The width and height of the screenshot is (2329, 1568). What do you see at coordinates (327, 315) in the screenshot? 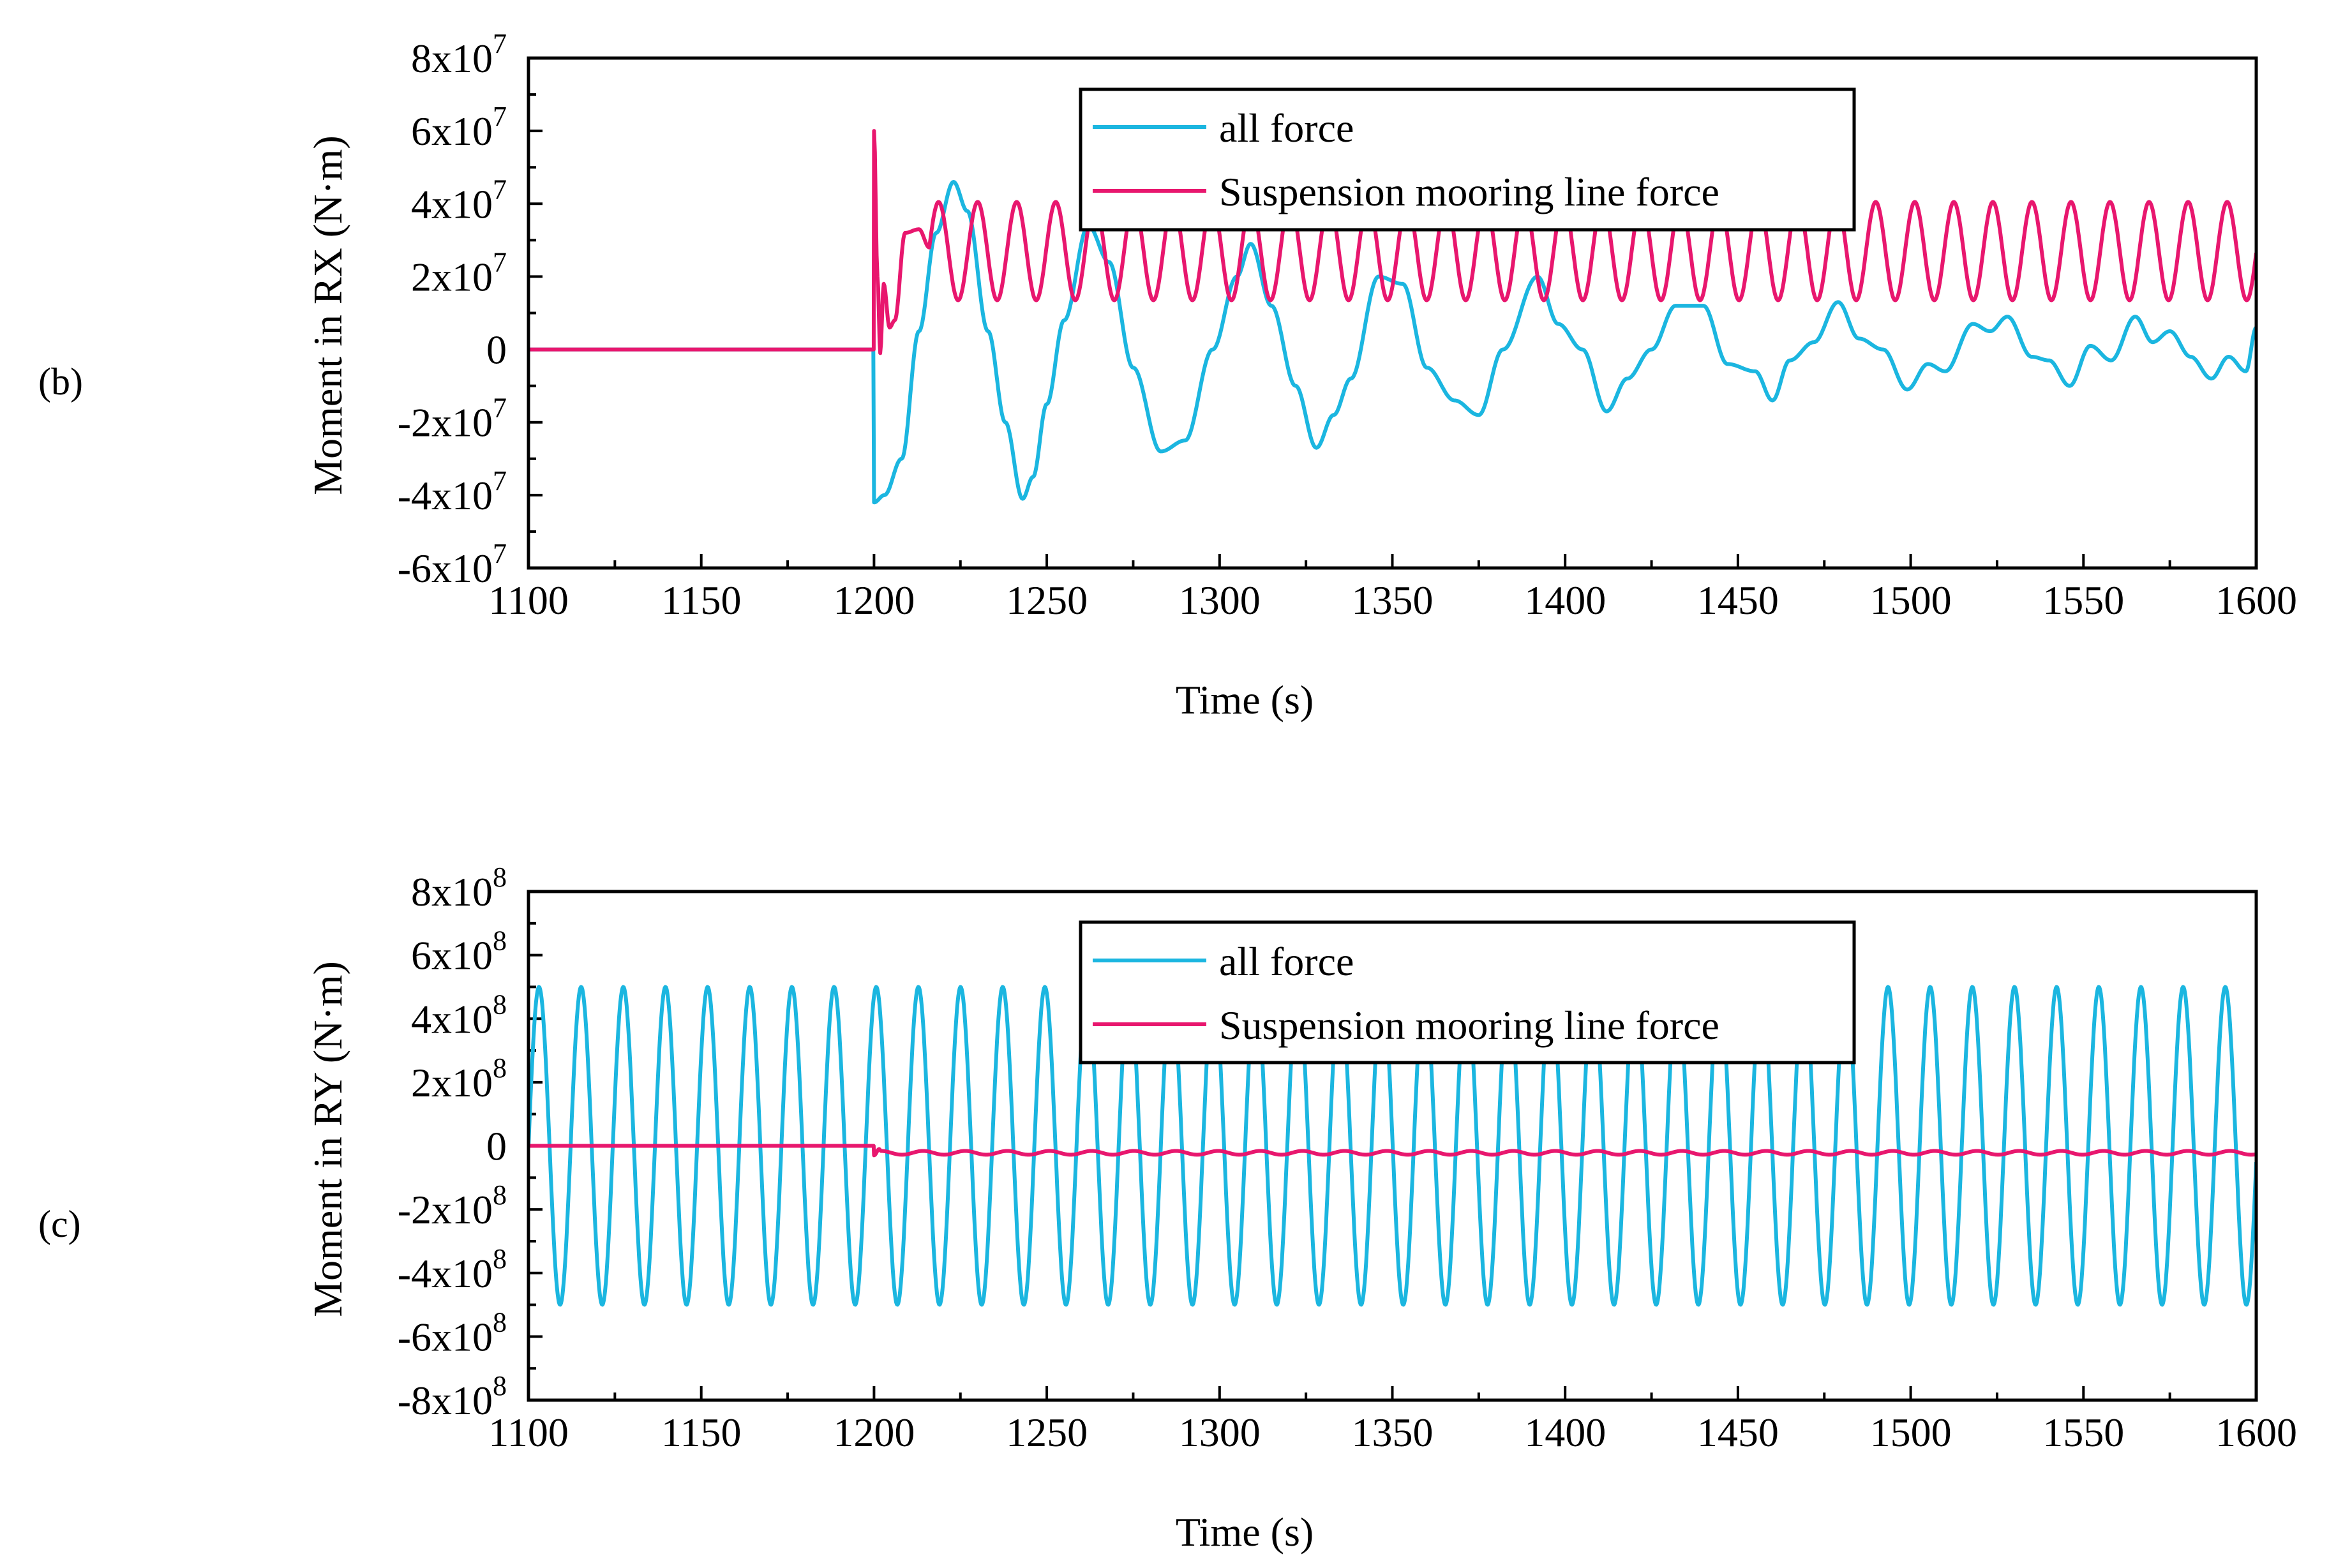
I see `y-axis-label-rx: Moment in RX (N·m)` at bounding box center [327, 315].